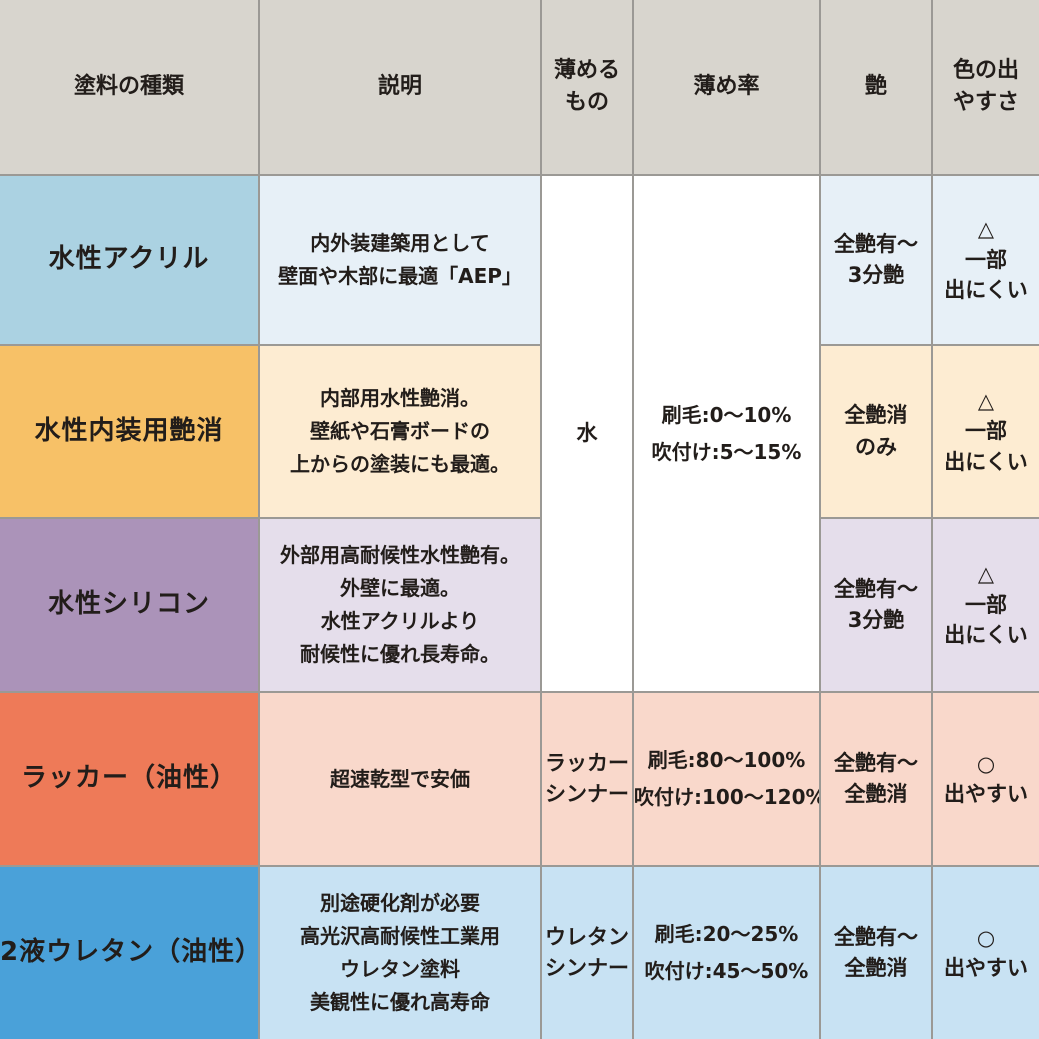 The width and height of the screenshot is (1039, 1039). Describe the element at coordinates (876, 431) in the screenshot. I see `water-interior-matte-gloss-cell: 全艶消 のみ` at that location.